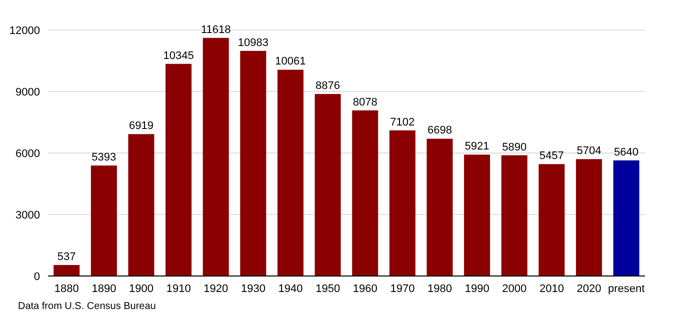 This screenshot has height=325, width=675. Describe the element at coordinates (28, 92) in the screenshot. I see `y-tick-label: 9000` at that location.